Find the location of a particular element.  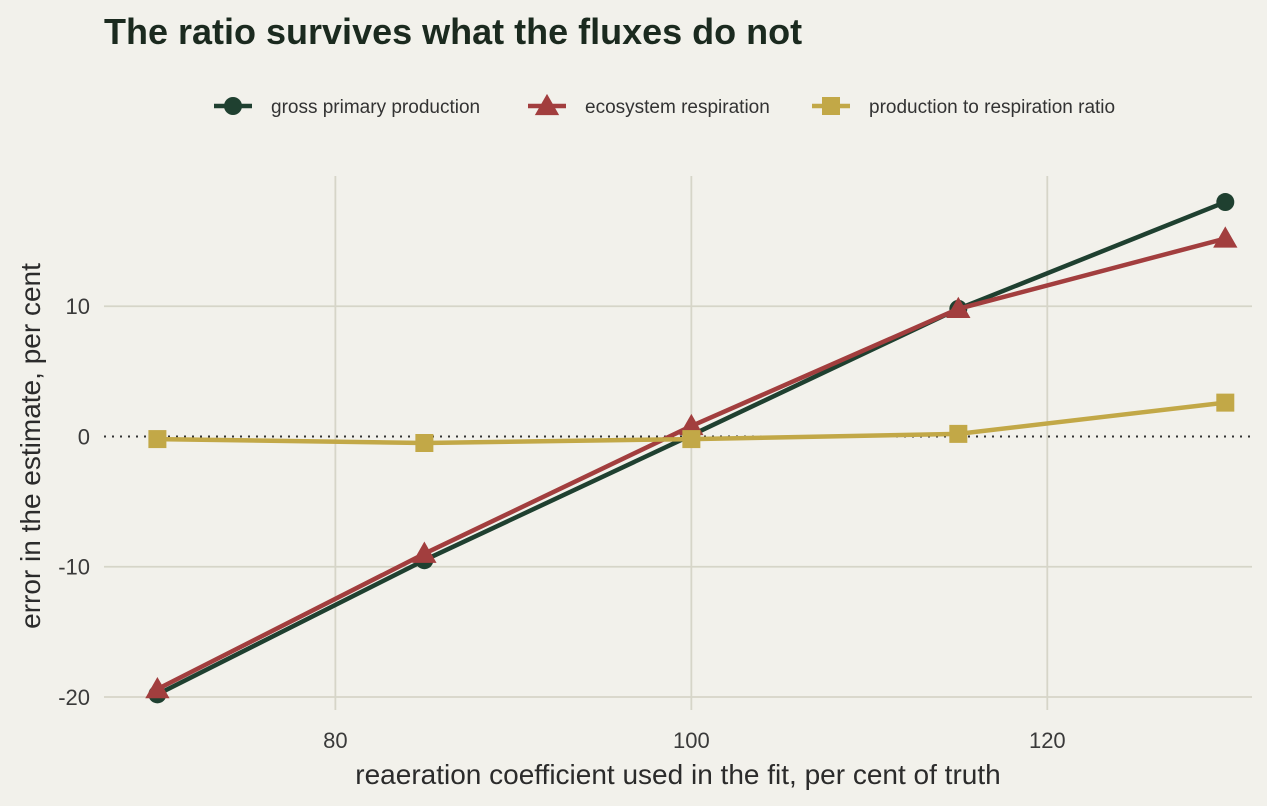

legend-label: production to respiration ratio is located at coordinates (992, 107).